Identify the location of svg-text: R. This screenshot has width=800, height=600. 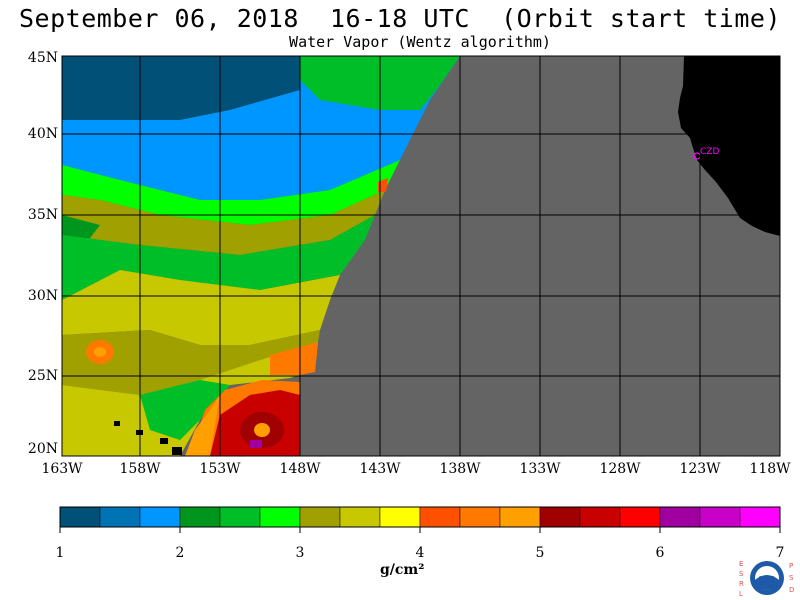
(741, 584).